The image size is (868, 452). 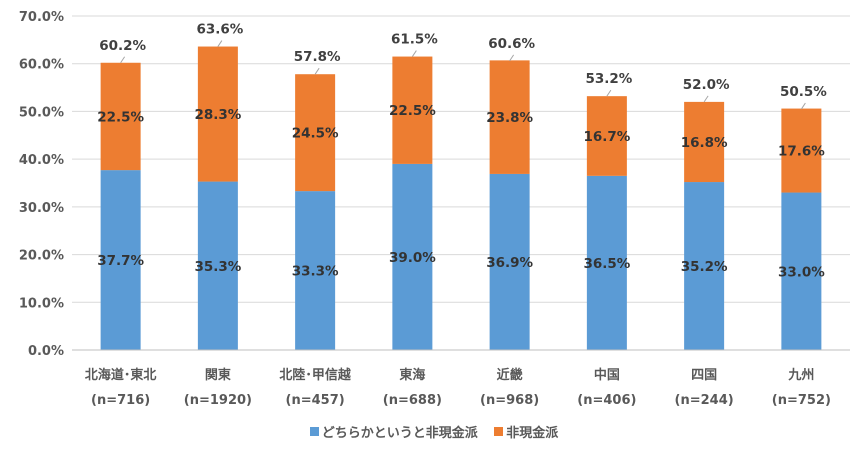 What do you see at coordinates (704, 375) in the screenshot?
I see `x-category-label: 四国` at bounding box center [704, 375].